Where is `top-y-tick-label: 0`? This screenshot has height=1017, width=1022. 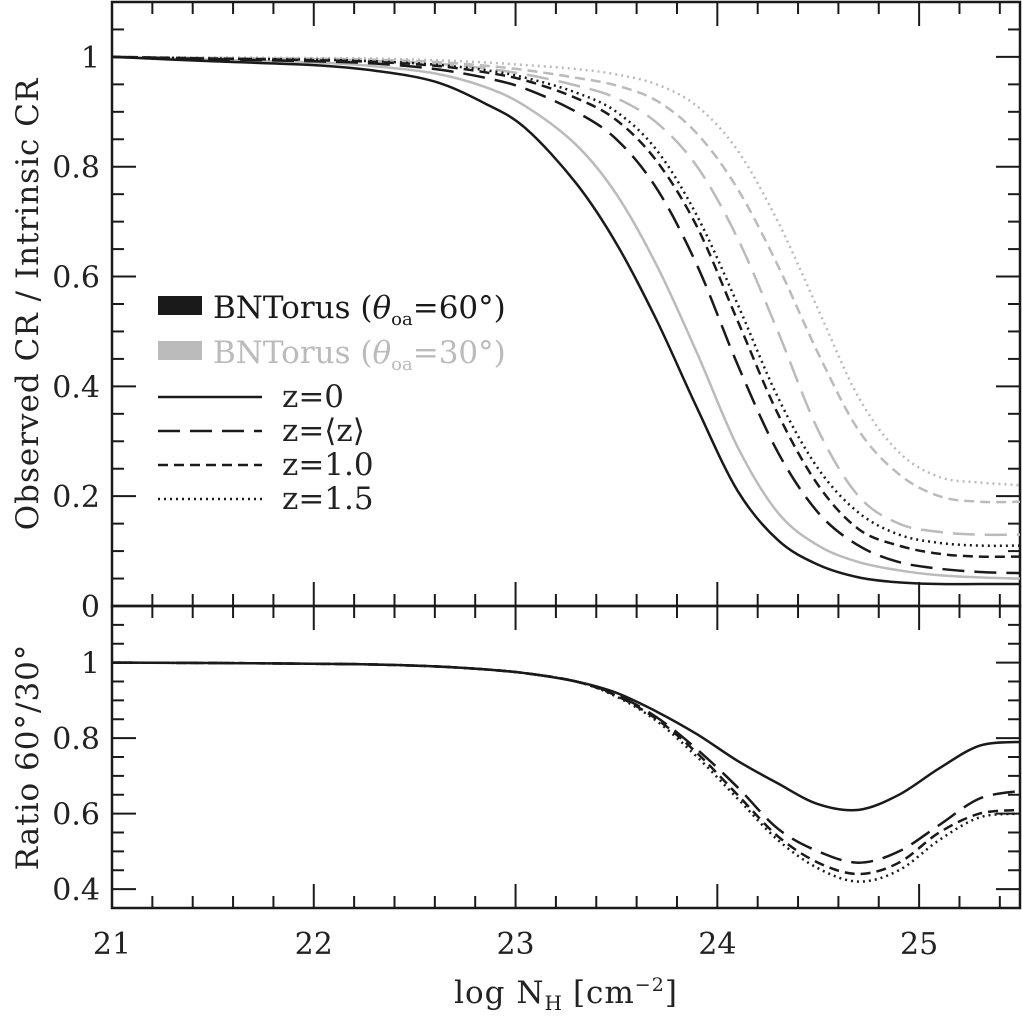 top-y-tick-label: 0 is located at coordinates (90, 607).